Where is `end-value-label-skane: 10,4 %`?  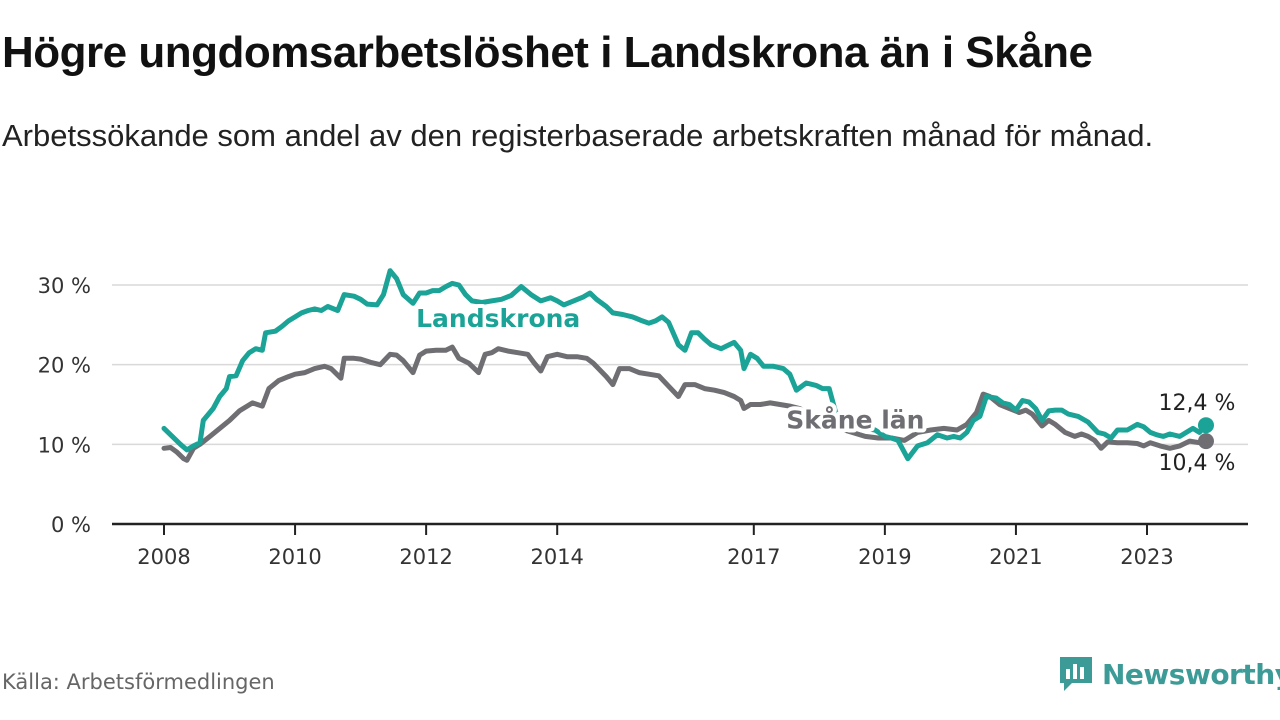 end-value-label-skane: 10,4 % is located at coordinates (1197, 463).